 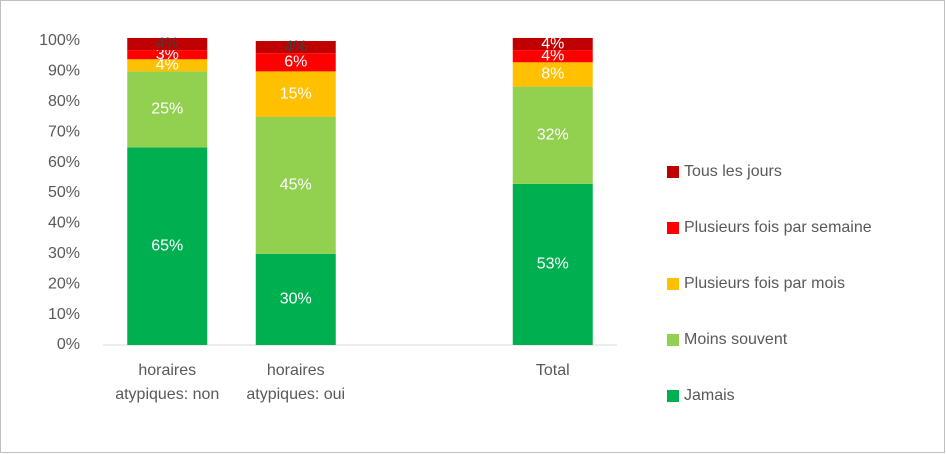 I want to click on data-label: 53%, so click(x=553, y=264).